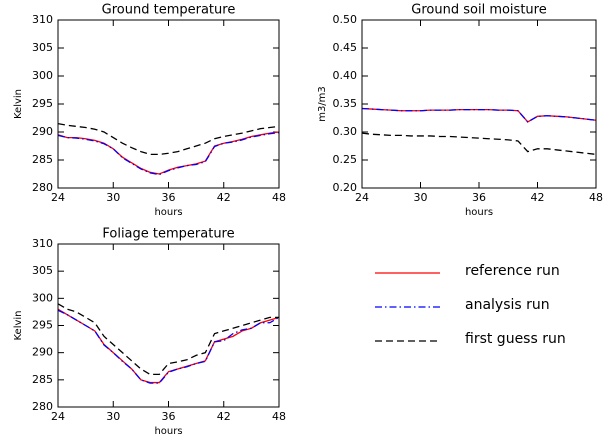 The image size is (606, 441). Describe the element at coordinates (322, 104) in the screenshot. I see `y-axis-label: m3/m3` at that location.